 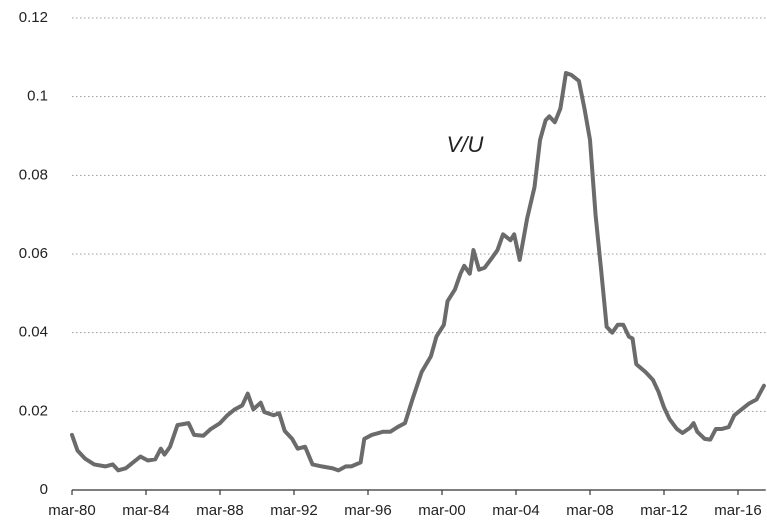 What do you see at coordinates (33, 253) in the screenshot?
I see `y-tick-label: 0.06` at bounding box center [33, 253].